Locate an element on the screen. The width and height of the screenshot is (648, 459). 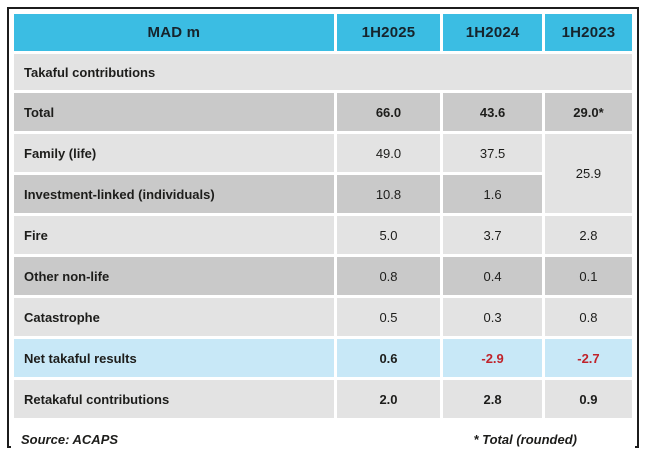
unit-header-cell: MAD m is located at coordinates (174, 32).